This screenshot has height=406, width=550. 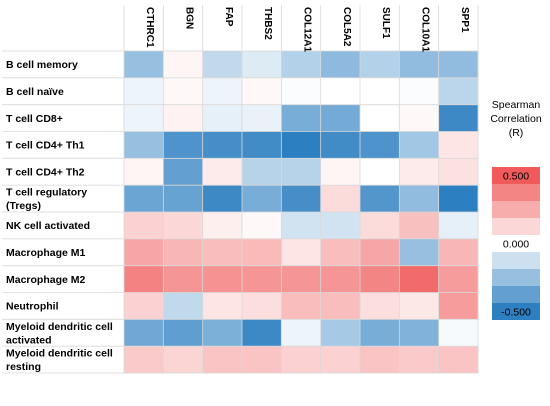 I want to click on heatmap-cell-macrophage-m1-thbs2, so click(x=262, y=252).